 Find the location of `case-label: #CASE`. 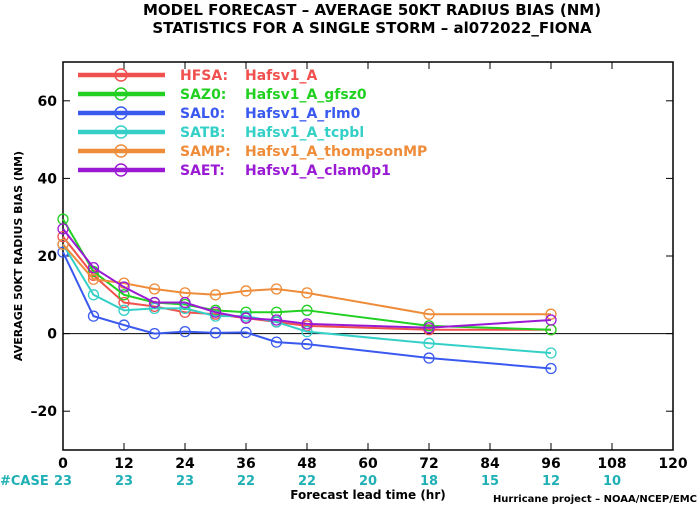

case-label: #CASE is located at coordinates (24, 481).